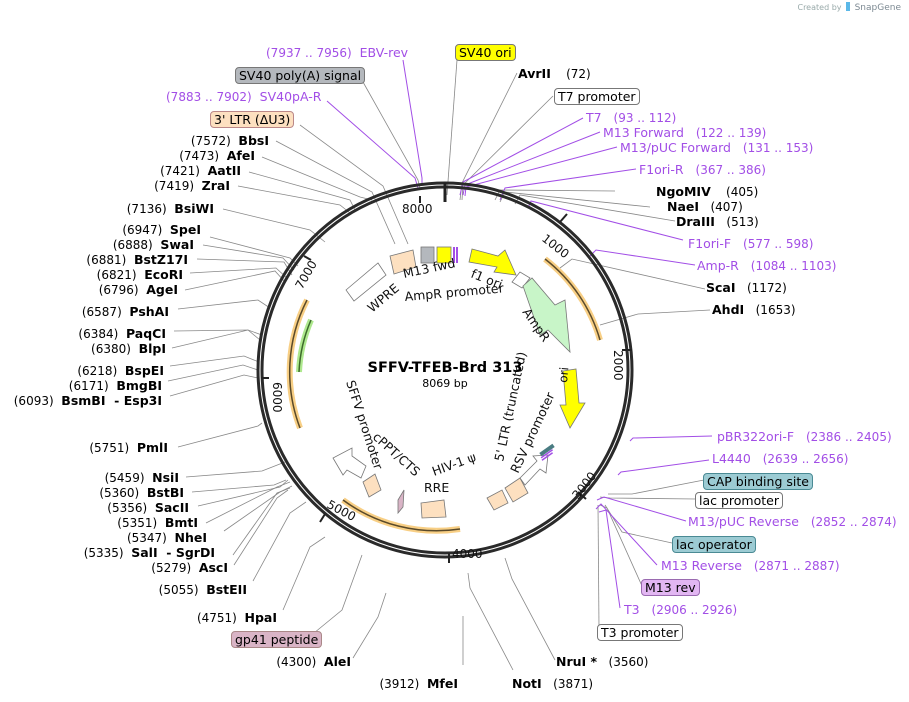 The height and width of the screenshot is (702, 909). What do you see at coordinates (877, 8) in the screenshot?
I see `credit-brand: SnapGene` at bounding box center [877, 8].